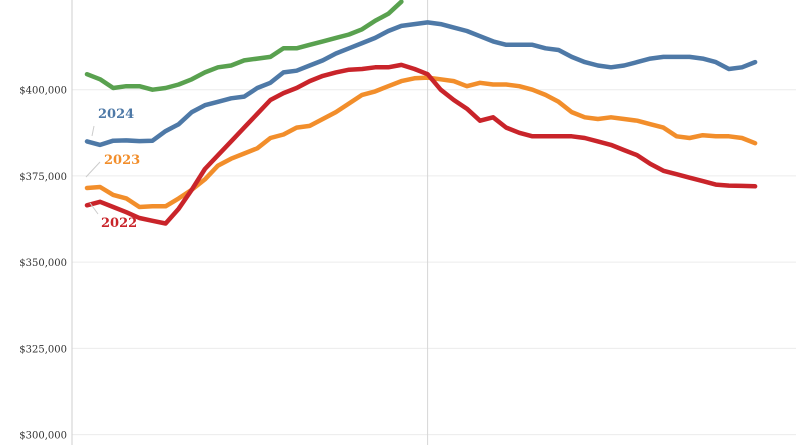 The height and width of the screenshot is (445, 796). I want to click on y-axis-tick-labels: $300,000 $325,000 $350,000 $375,000 $400,000, so click(43, 264).